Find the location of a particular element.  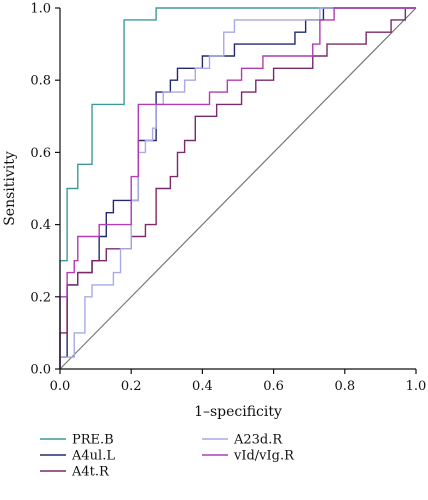

x-tick-label: 0.2 is located at coordinates (131, 386).